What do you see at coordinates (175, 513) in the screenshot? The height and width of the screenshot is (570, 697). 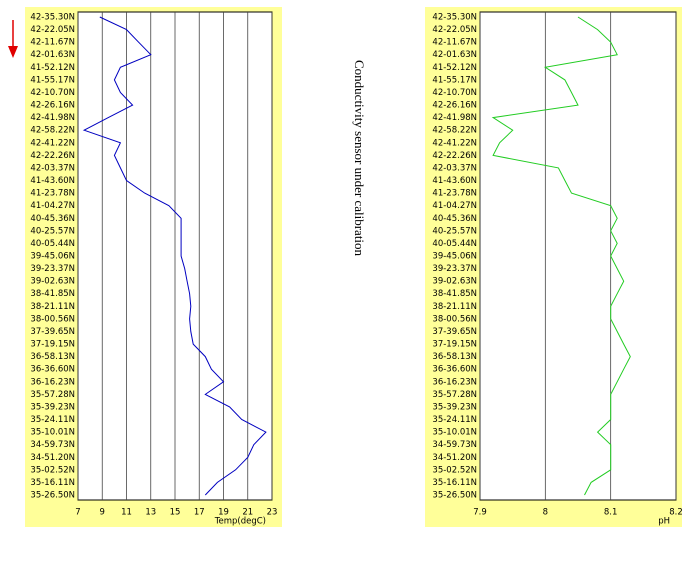 I see `x-tick-label: 15` at bounding box center [175, 513].